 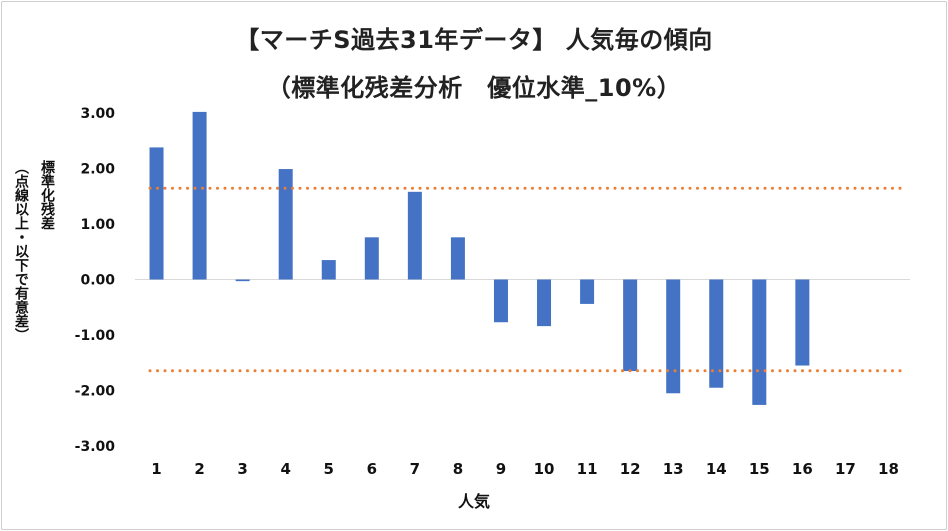 I want to click on x-tick-label: 10, so click(x=544, y=469).